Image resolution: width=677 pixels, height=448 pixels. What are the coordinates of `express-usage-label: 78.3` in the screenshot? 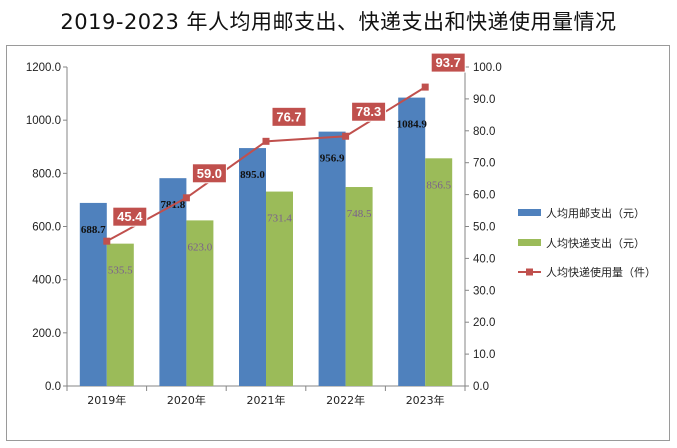 It's located at (368, 111).